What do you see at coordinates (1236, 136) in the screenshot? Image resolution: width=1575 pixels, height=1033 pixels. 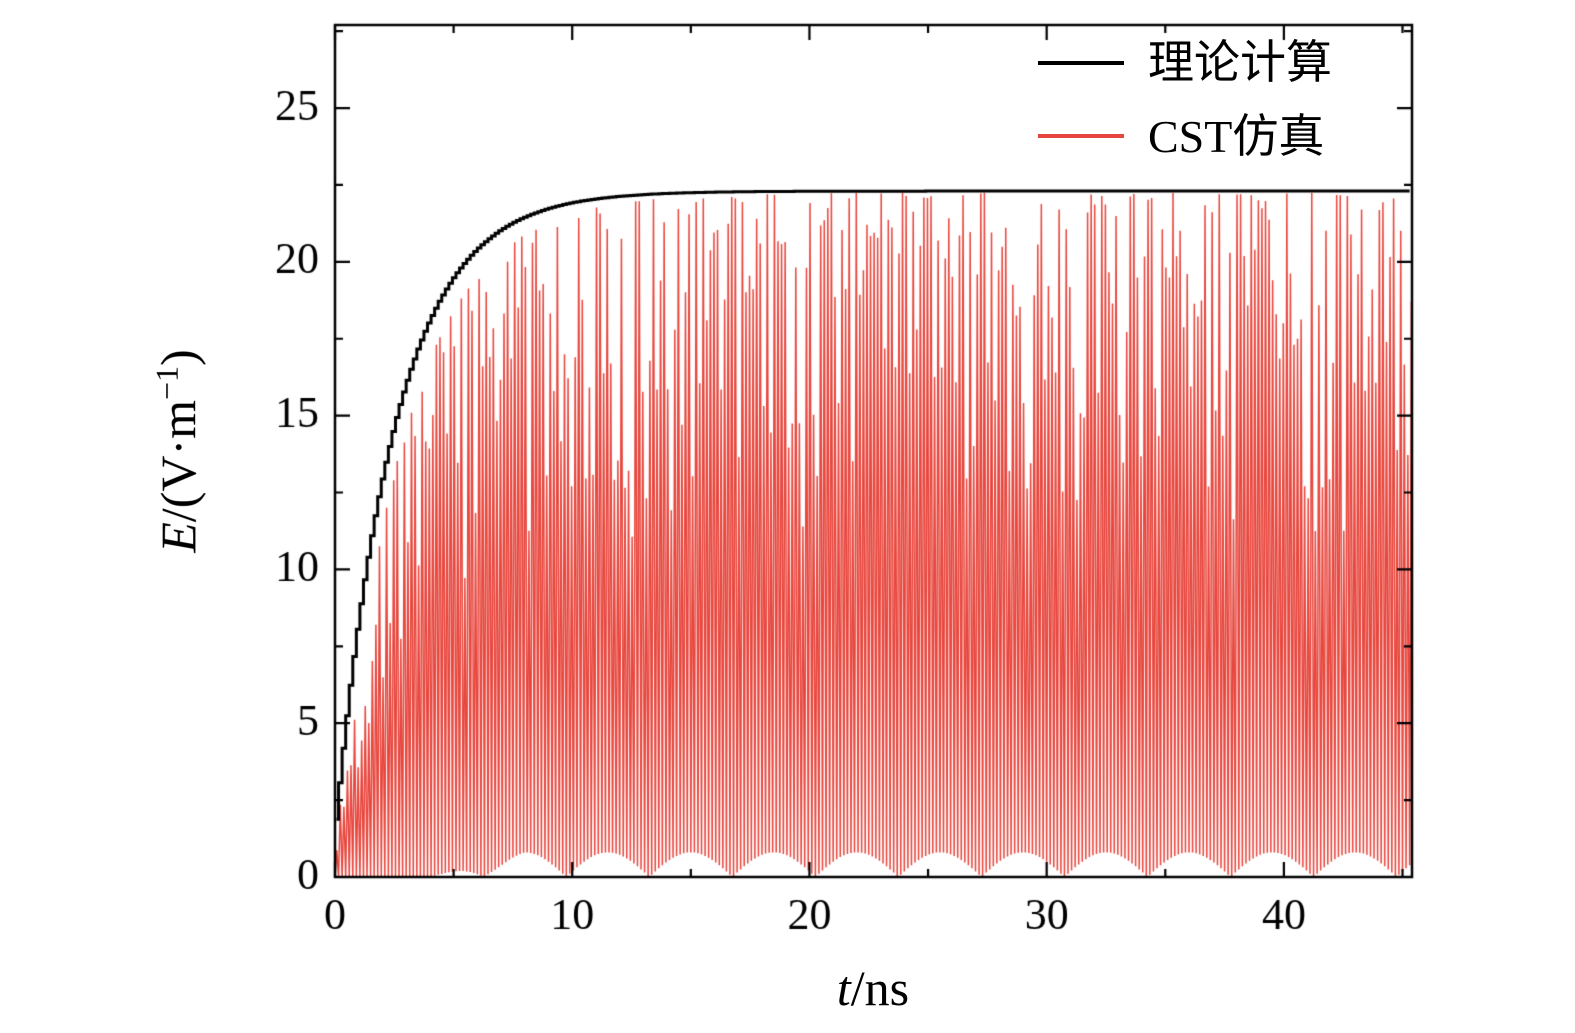 I see `legend-label-cst: CST仿真` at bounding box center [1236, 136].